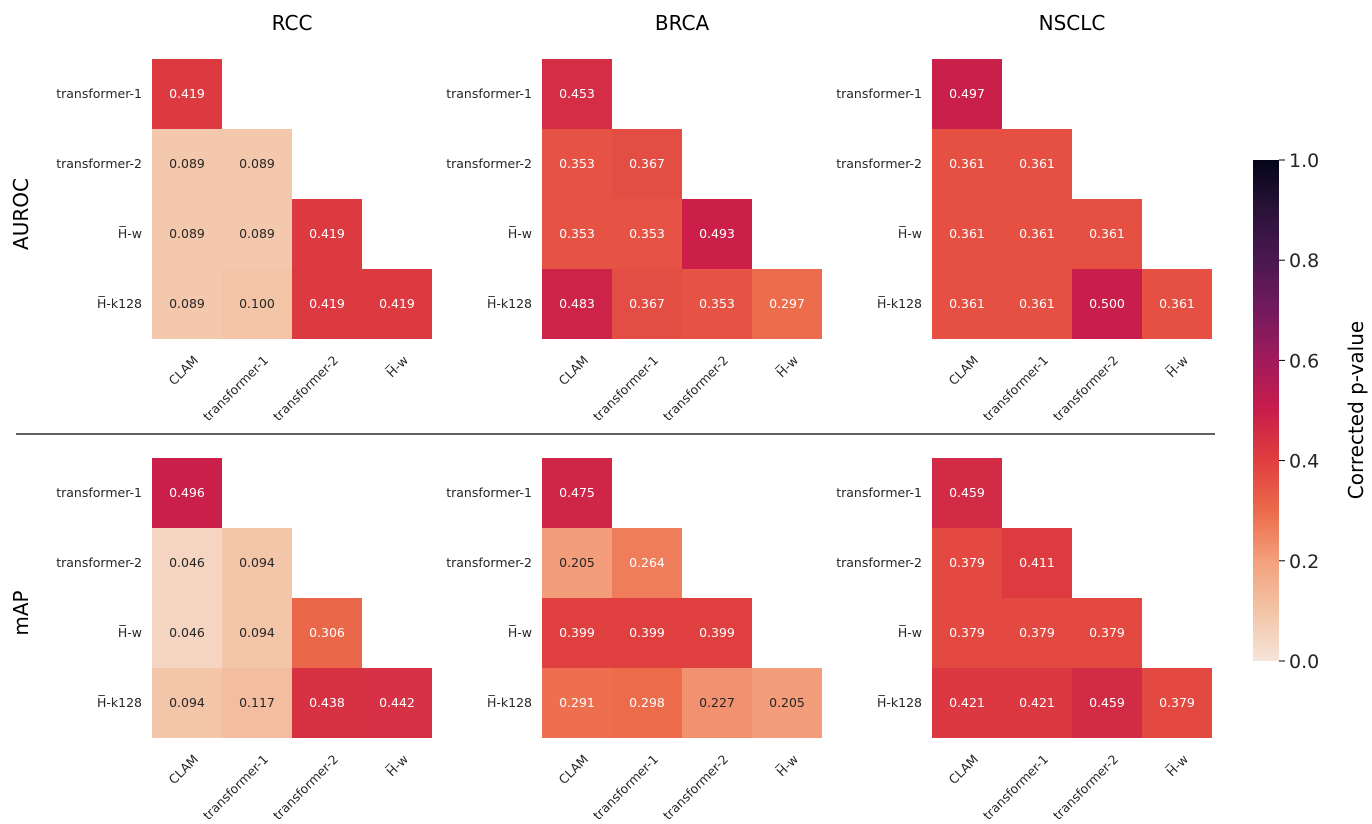  What do you see at coordinates (1304, 161) in the screenshot?
I see `colorbar-tick-label: 1.0` at bounding box center [1304, 161].